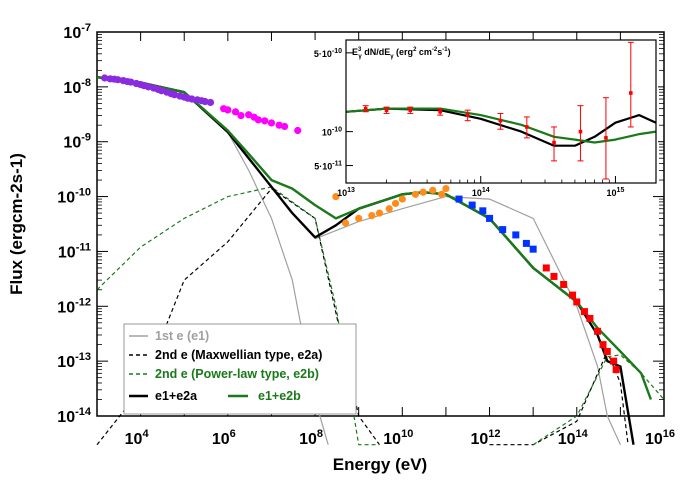 Image resolution: width=698 pixels, height=488 pixels. I want to click on legend-label-e1-e2a: e1+e2a, so click(176, 396).